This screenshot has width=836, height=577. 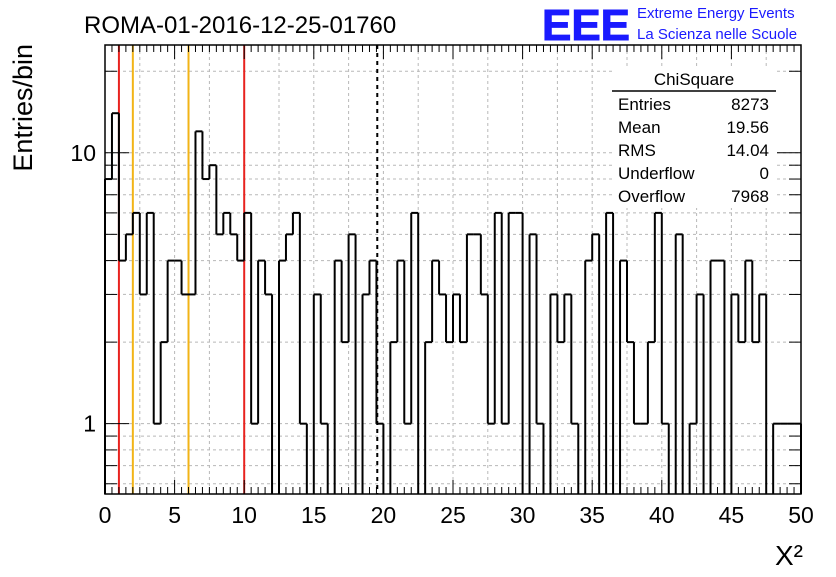 I want to click on stats-box-title: ChiSquare, so click(x=694, y=79).